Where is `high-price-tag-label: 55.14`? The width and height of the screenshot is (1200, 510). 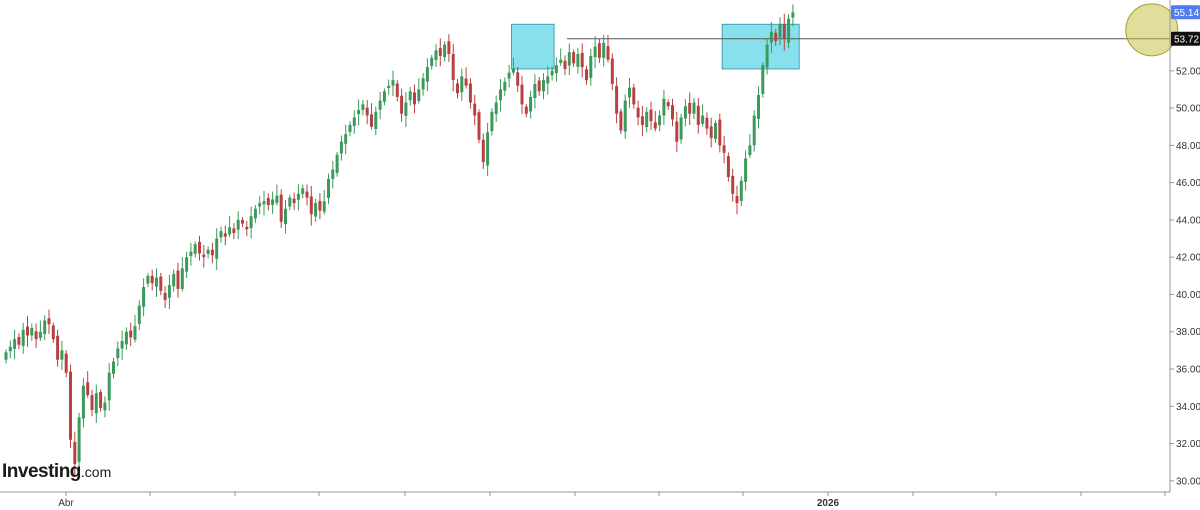
high-price-tag-label: 55.14 is located at coordinates (1186, 13).